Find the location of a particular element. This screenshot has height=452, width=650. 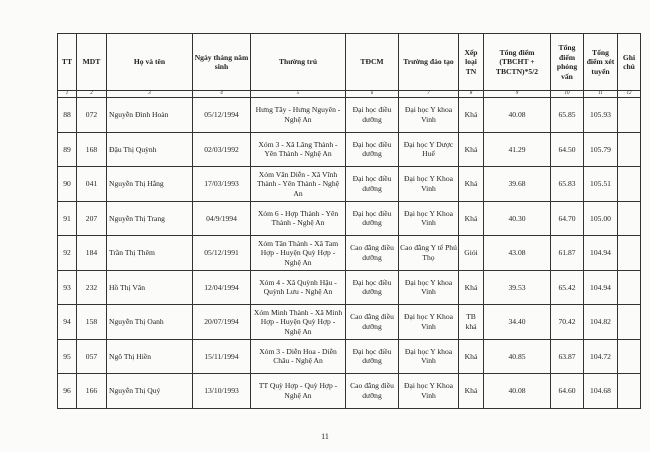

cell-dob: 05/12/1994 is located at coordinates (221, 115).